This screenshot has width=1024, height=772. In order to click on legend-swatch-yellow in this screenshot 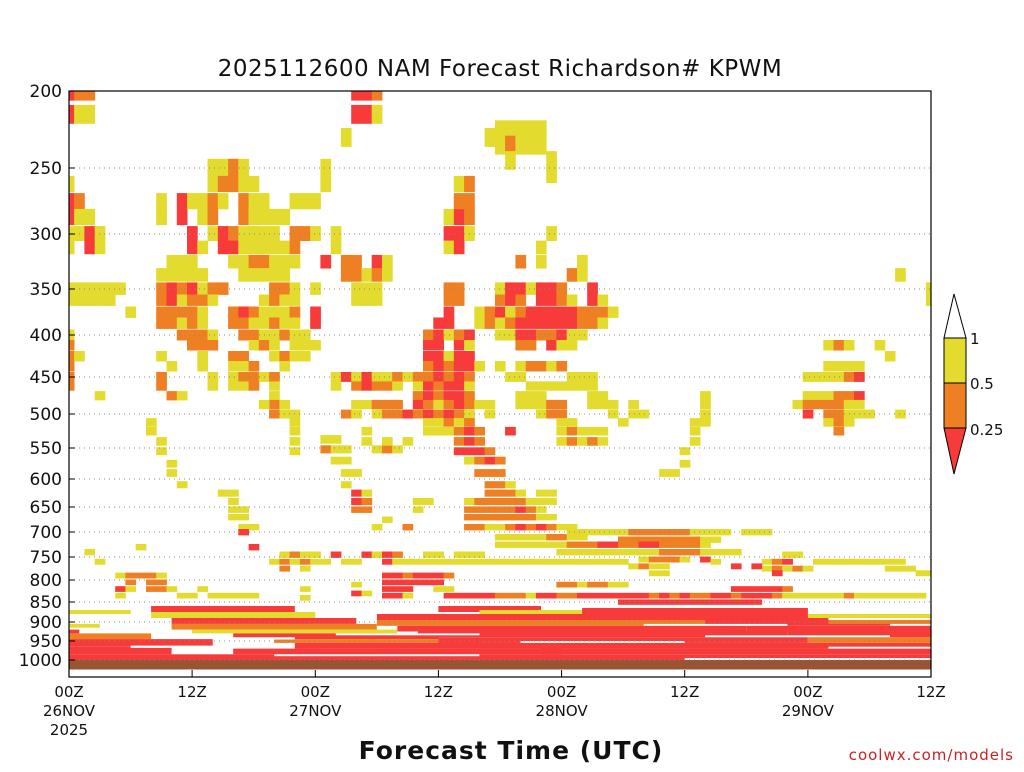, I will do `click(955, 360)`.